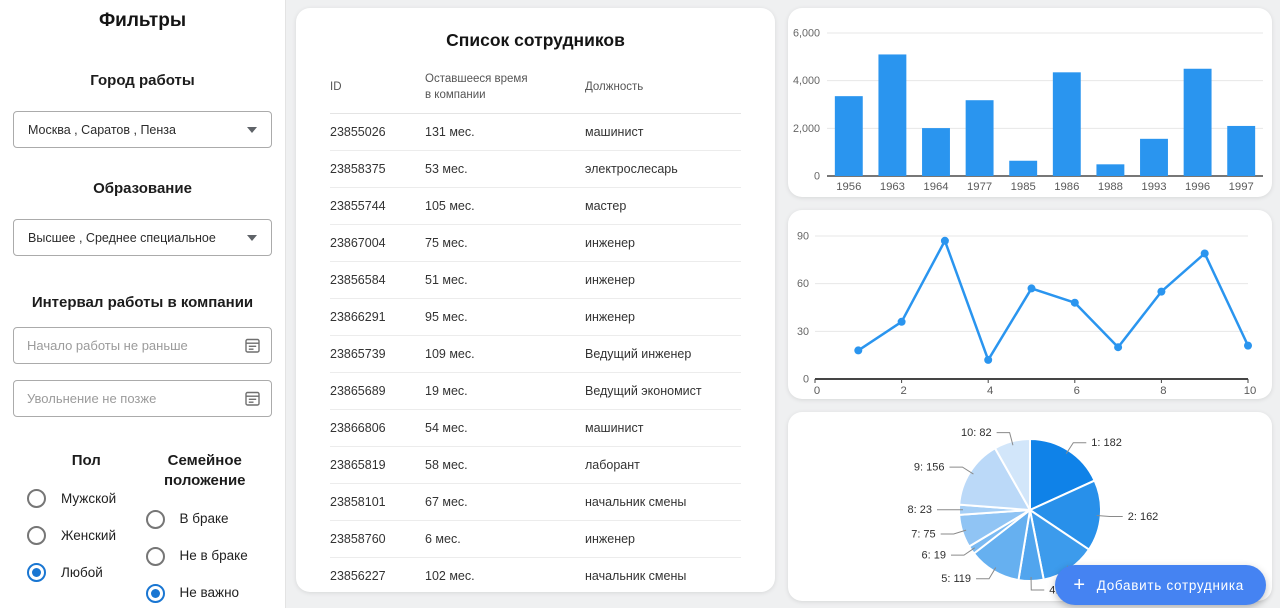  I want to click on city-select-value: Москва , Саратов , Пенза, so click(102, 129).